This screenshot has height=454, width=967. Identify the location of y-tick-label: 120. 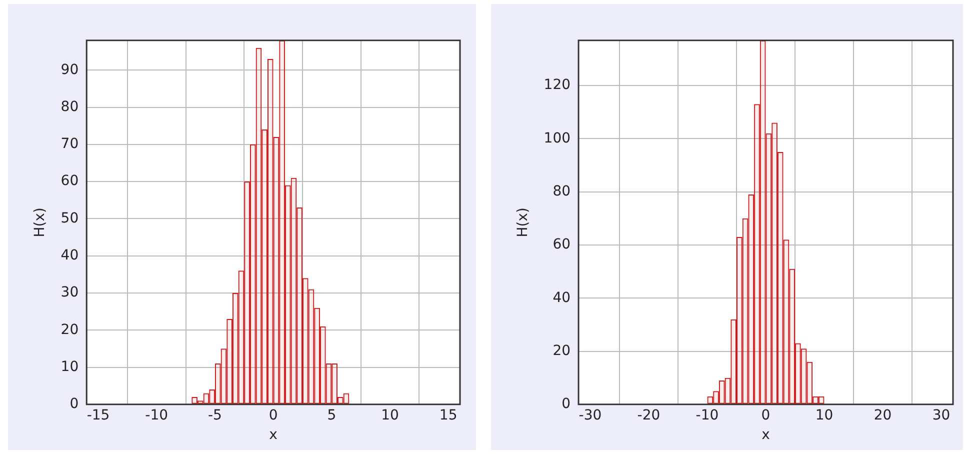
(557, 85).